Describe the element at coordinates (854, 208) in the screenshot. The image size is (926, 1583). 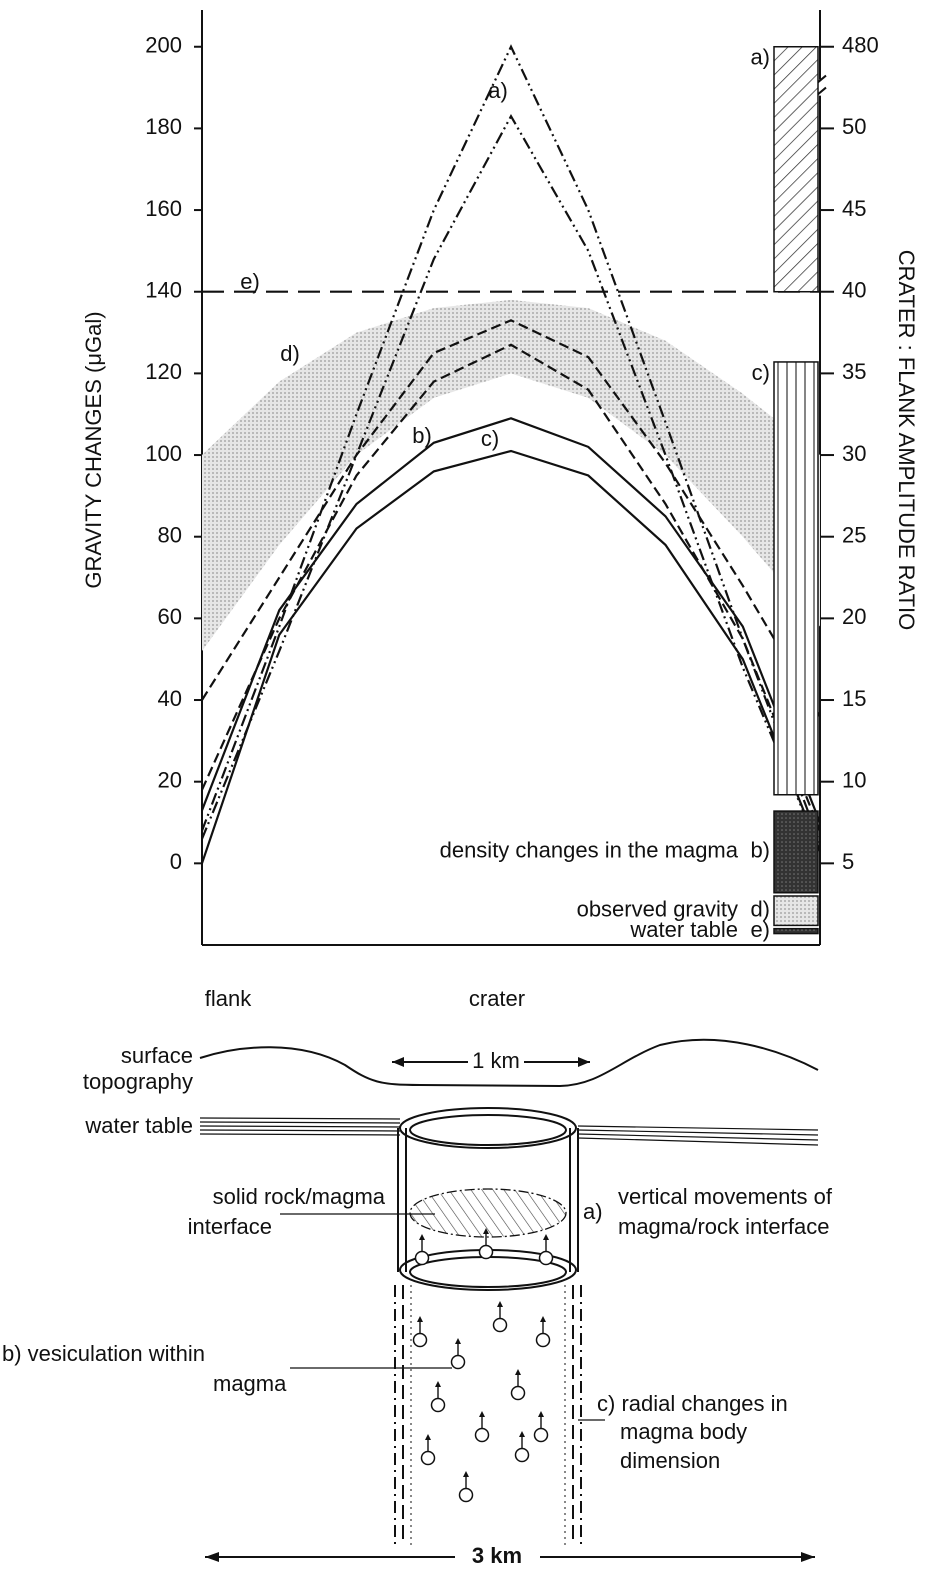
I see `y2-tick-label: 45` at that location.